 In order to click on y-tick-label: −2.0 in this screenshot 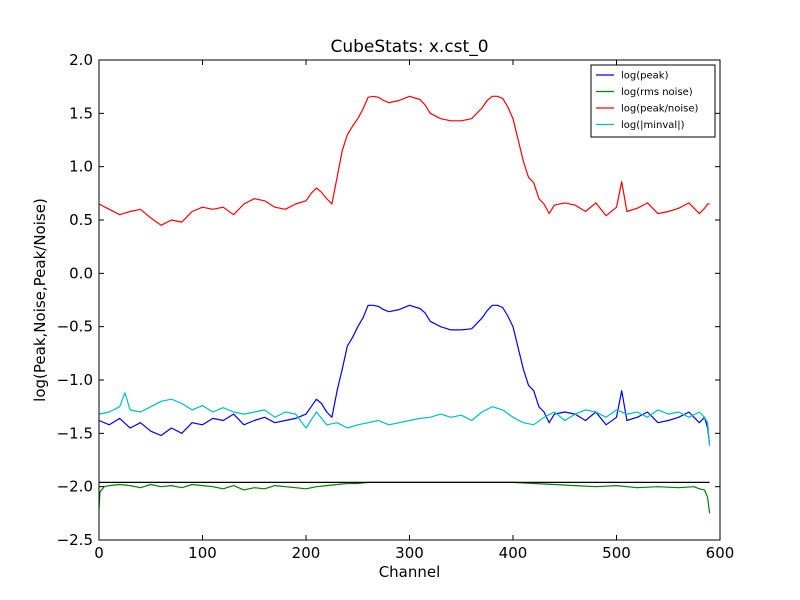, I will do `click(75, 487)`.